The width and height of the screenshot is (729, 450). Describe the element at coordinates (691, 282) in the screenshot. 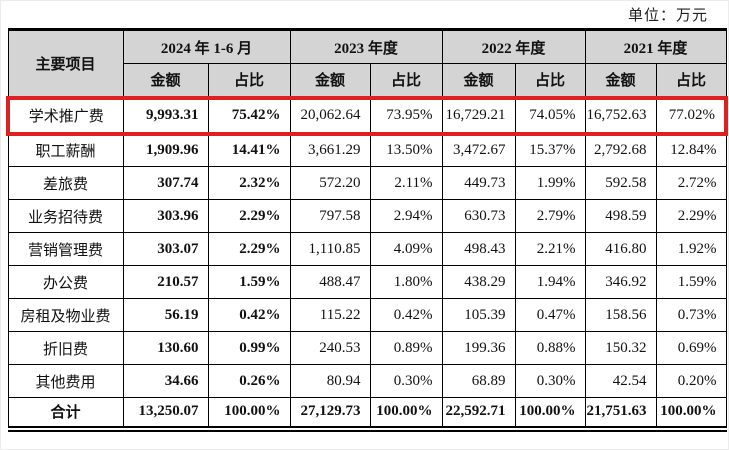

I see `table-cell: 1.59%` at that location.